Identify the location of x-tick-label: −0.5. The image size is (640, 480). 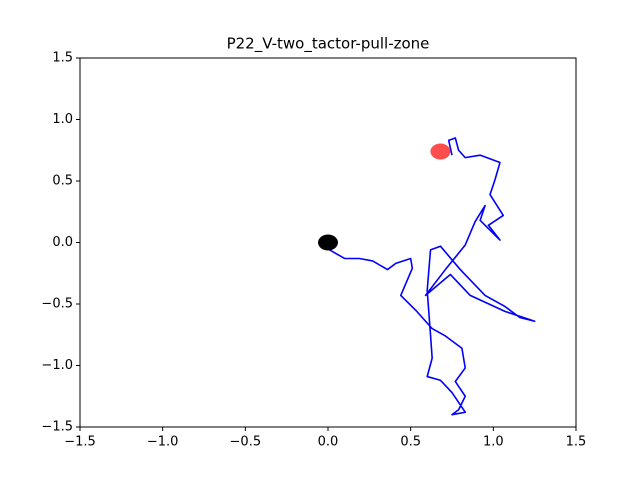
(246, 442).